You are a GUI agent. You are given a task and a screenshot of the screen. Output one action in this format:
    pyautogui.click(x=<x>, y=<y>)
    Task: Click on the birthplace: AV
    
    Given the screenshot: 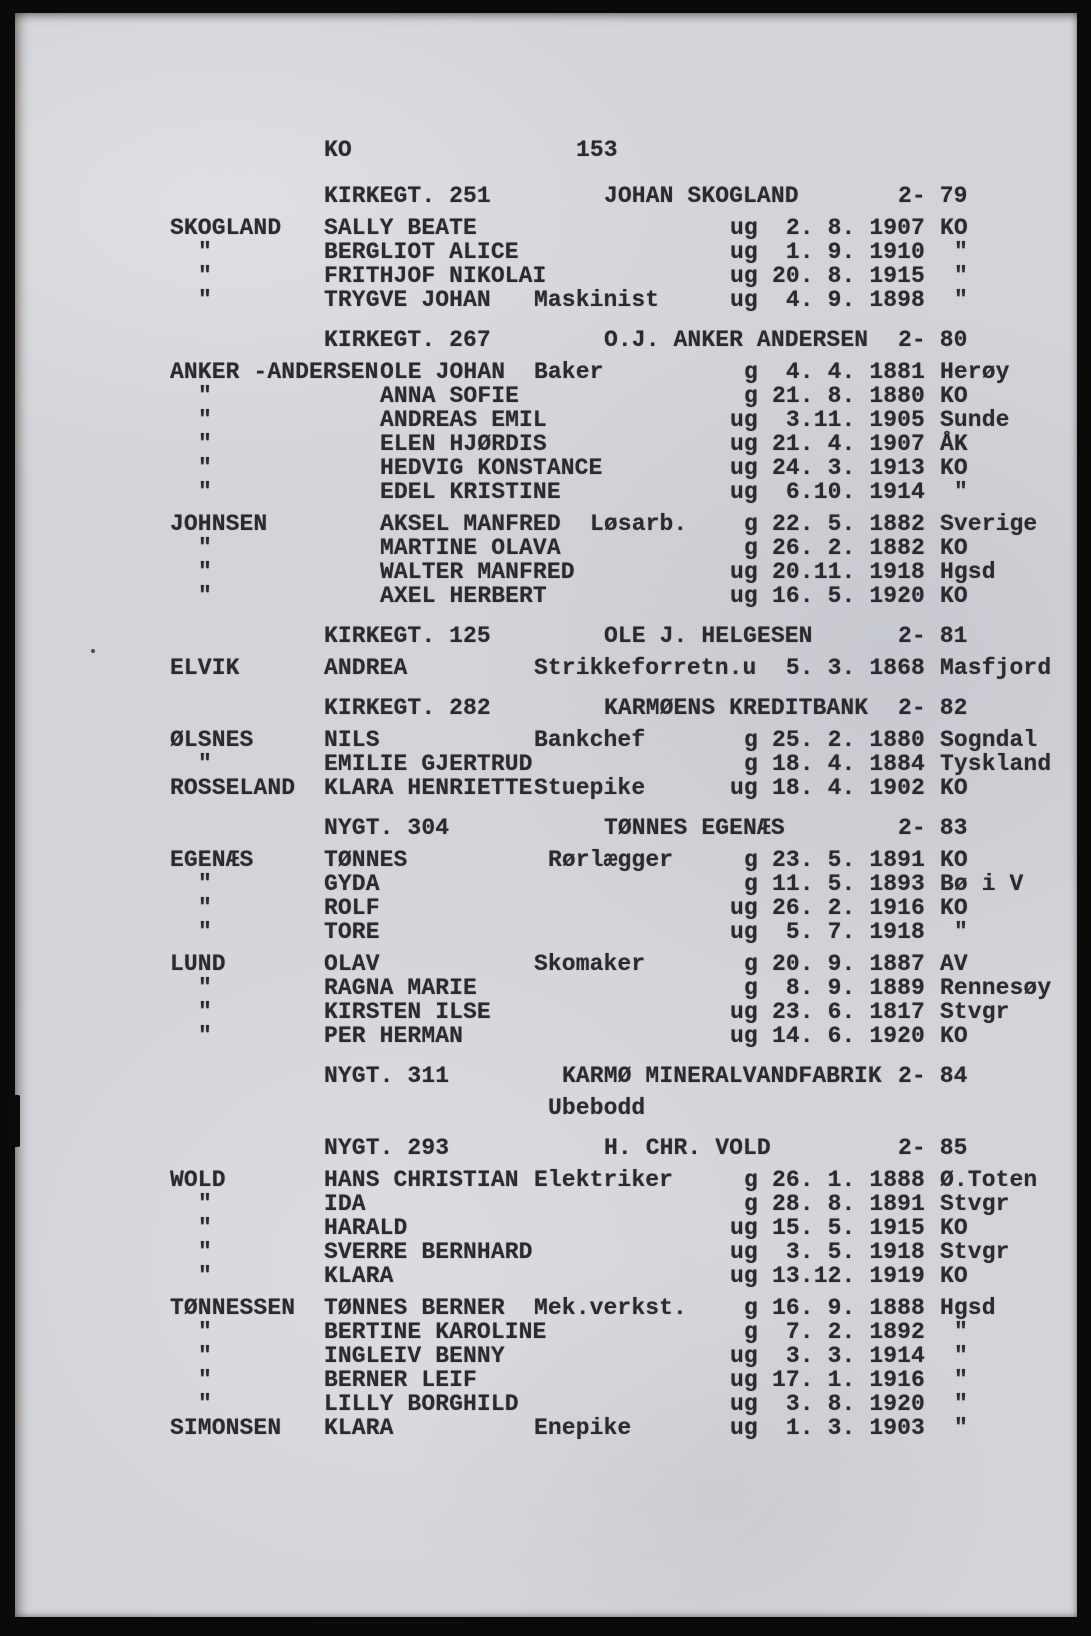 What is the action you would take?
    pyautogui.click(x=954, y=964)
    